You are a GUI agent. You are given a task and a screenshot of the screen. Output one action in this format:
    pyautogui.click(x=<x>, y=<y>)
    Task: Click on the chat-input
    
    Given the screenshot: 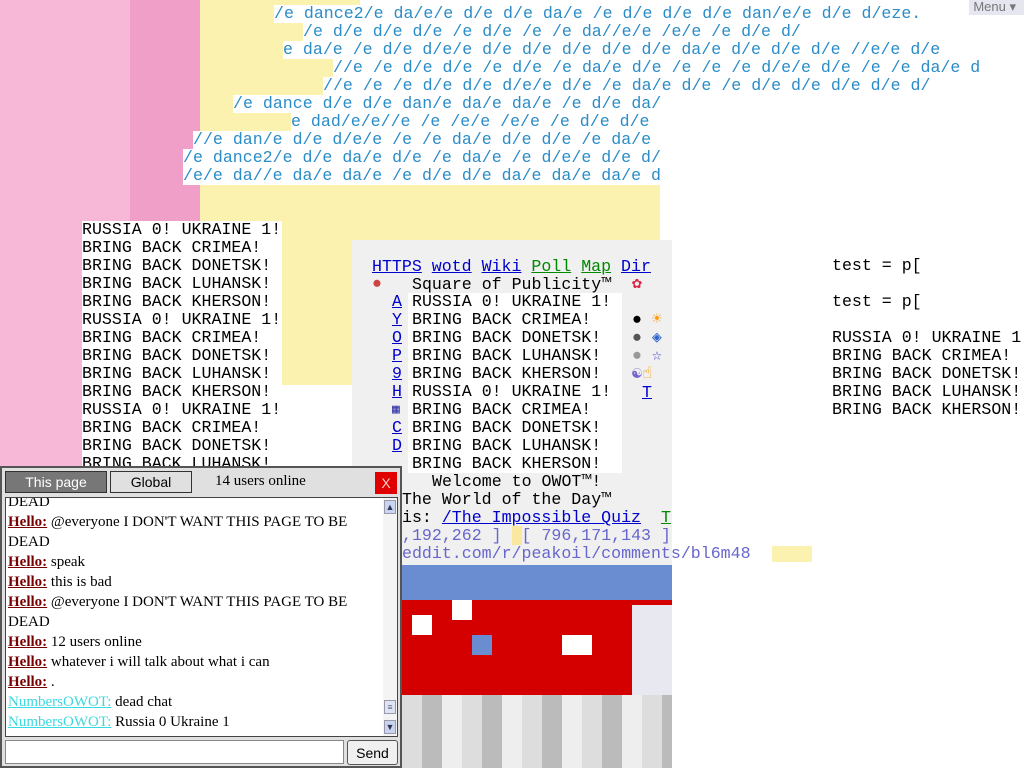 What is the action you would take?
    pyautogui.click(x=174, y=752)
    